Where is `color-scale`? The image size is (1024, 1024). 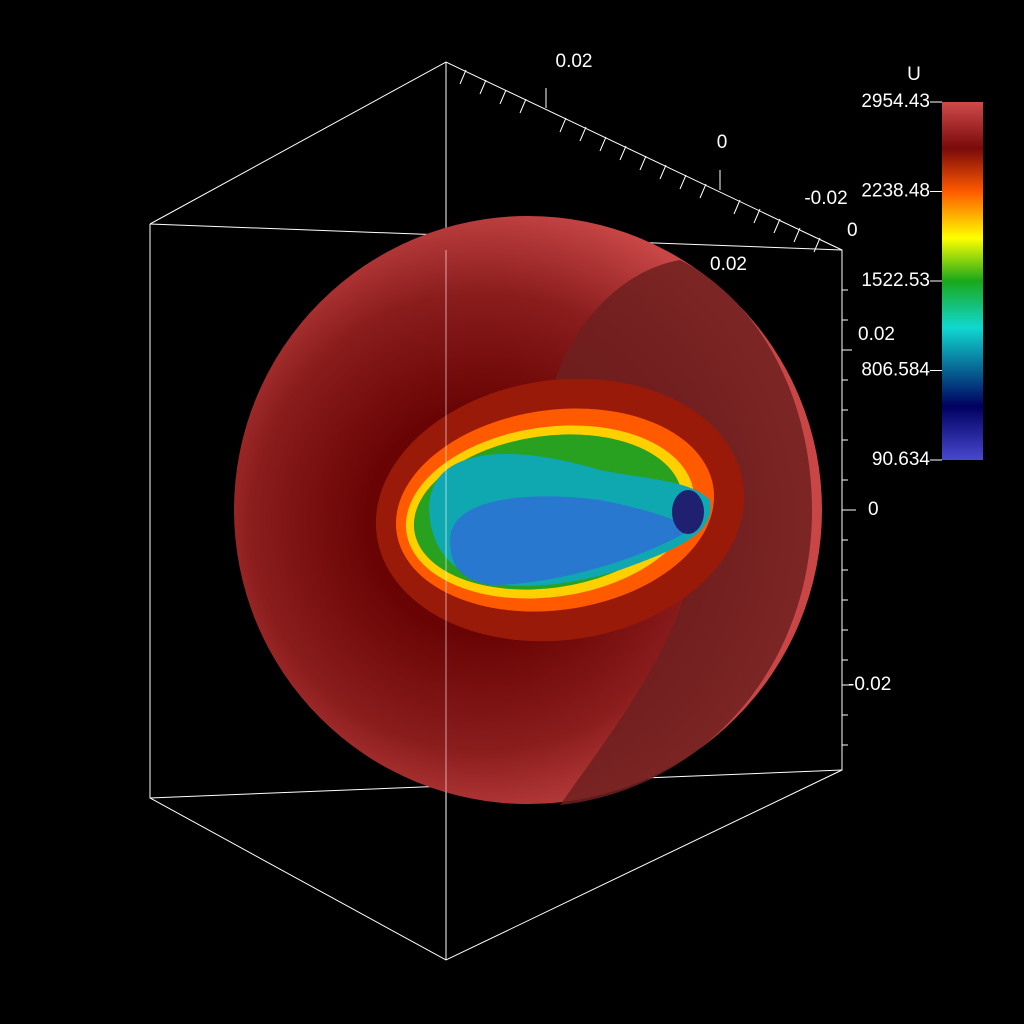
color-scale is located at coordinates (962, 281).